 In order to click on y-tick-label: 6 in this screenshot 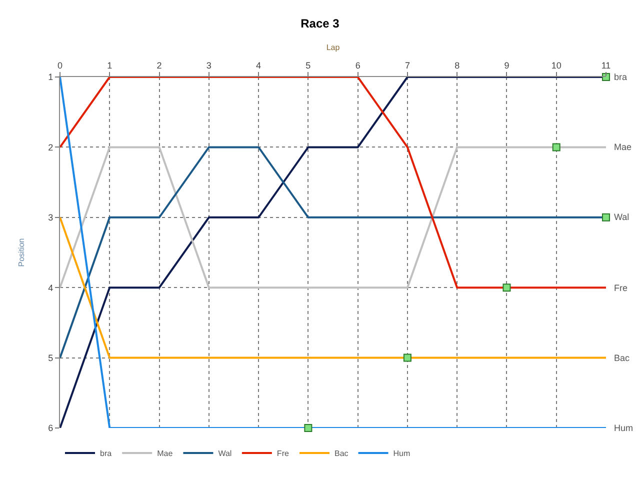, I will do `click(51, 428)`.